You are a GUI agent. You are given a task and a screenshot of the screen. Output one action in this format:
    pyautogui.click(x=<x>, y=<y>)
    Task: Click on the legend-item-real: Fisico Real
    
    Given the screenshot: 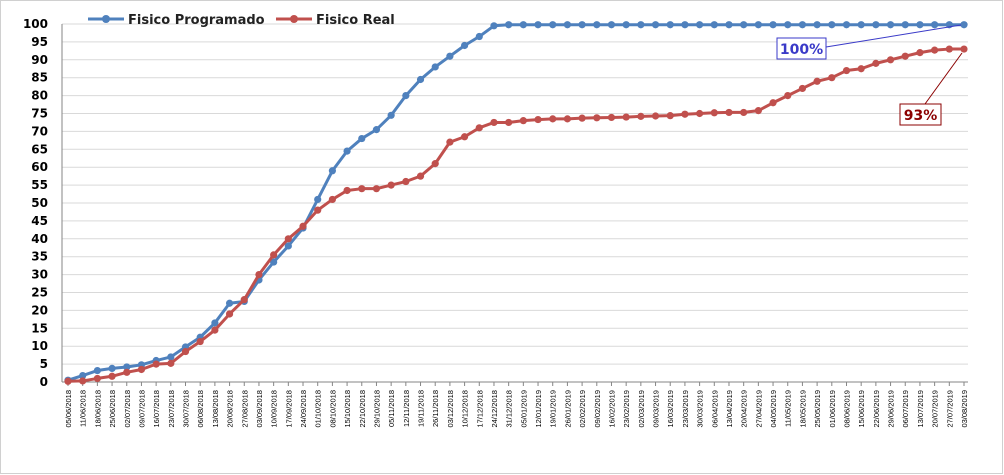 What is the action you would take?
    pyautogui.click(x=335, y=20)
    